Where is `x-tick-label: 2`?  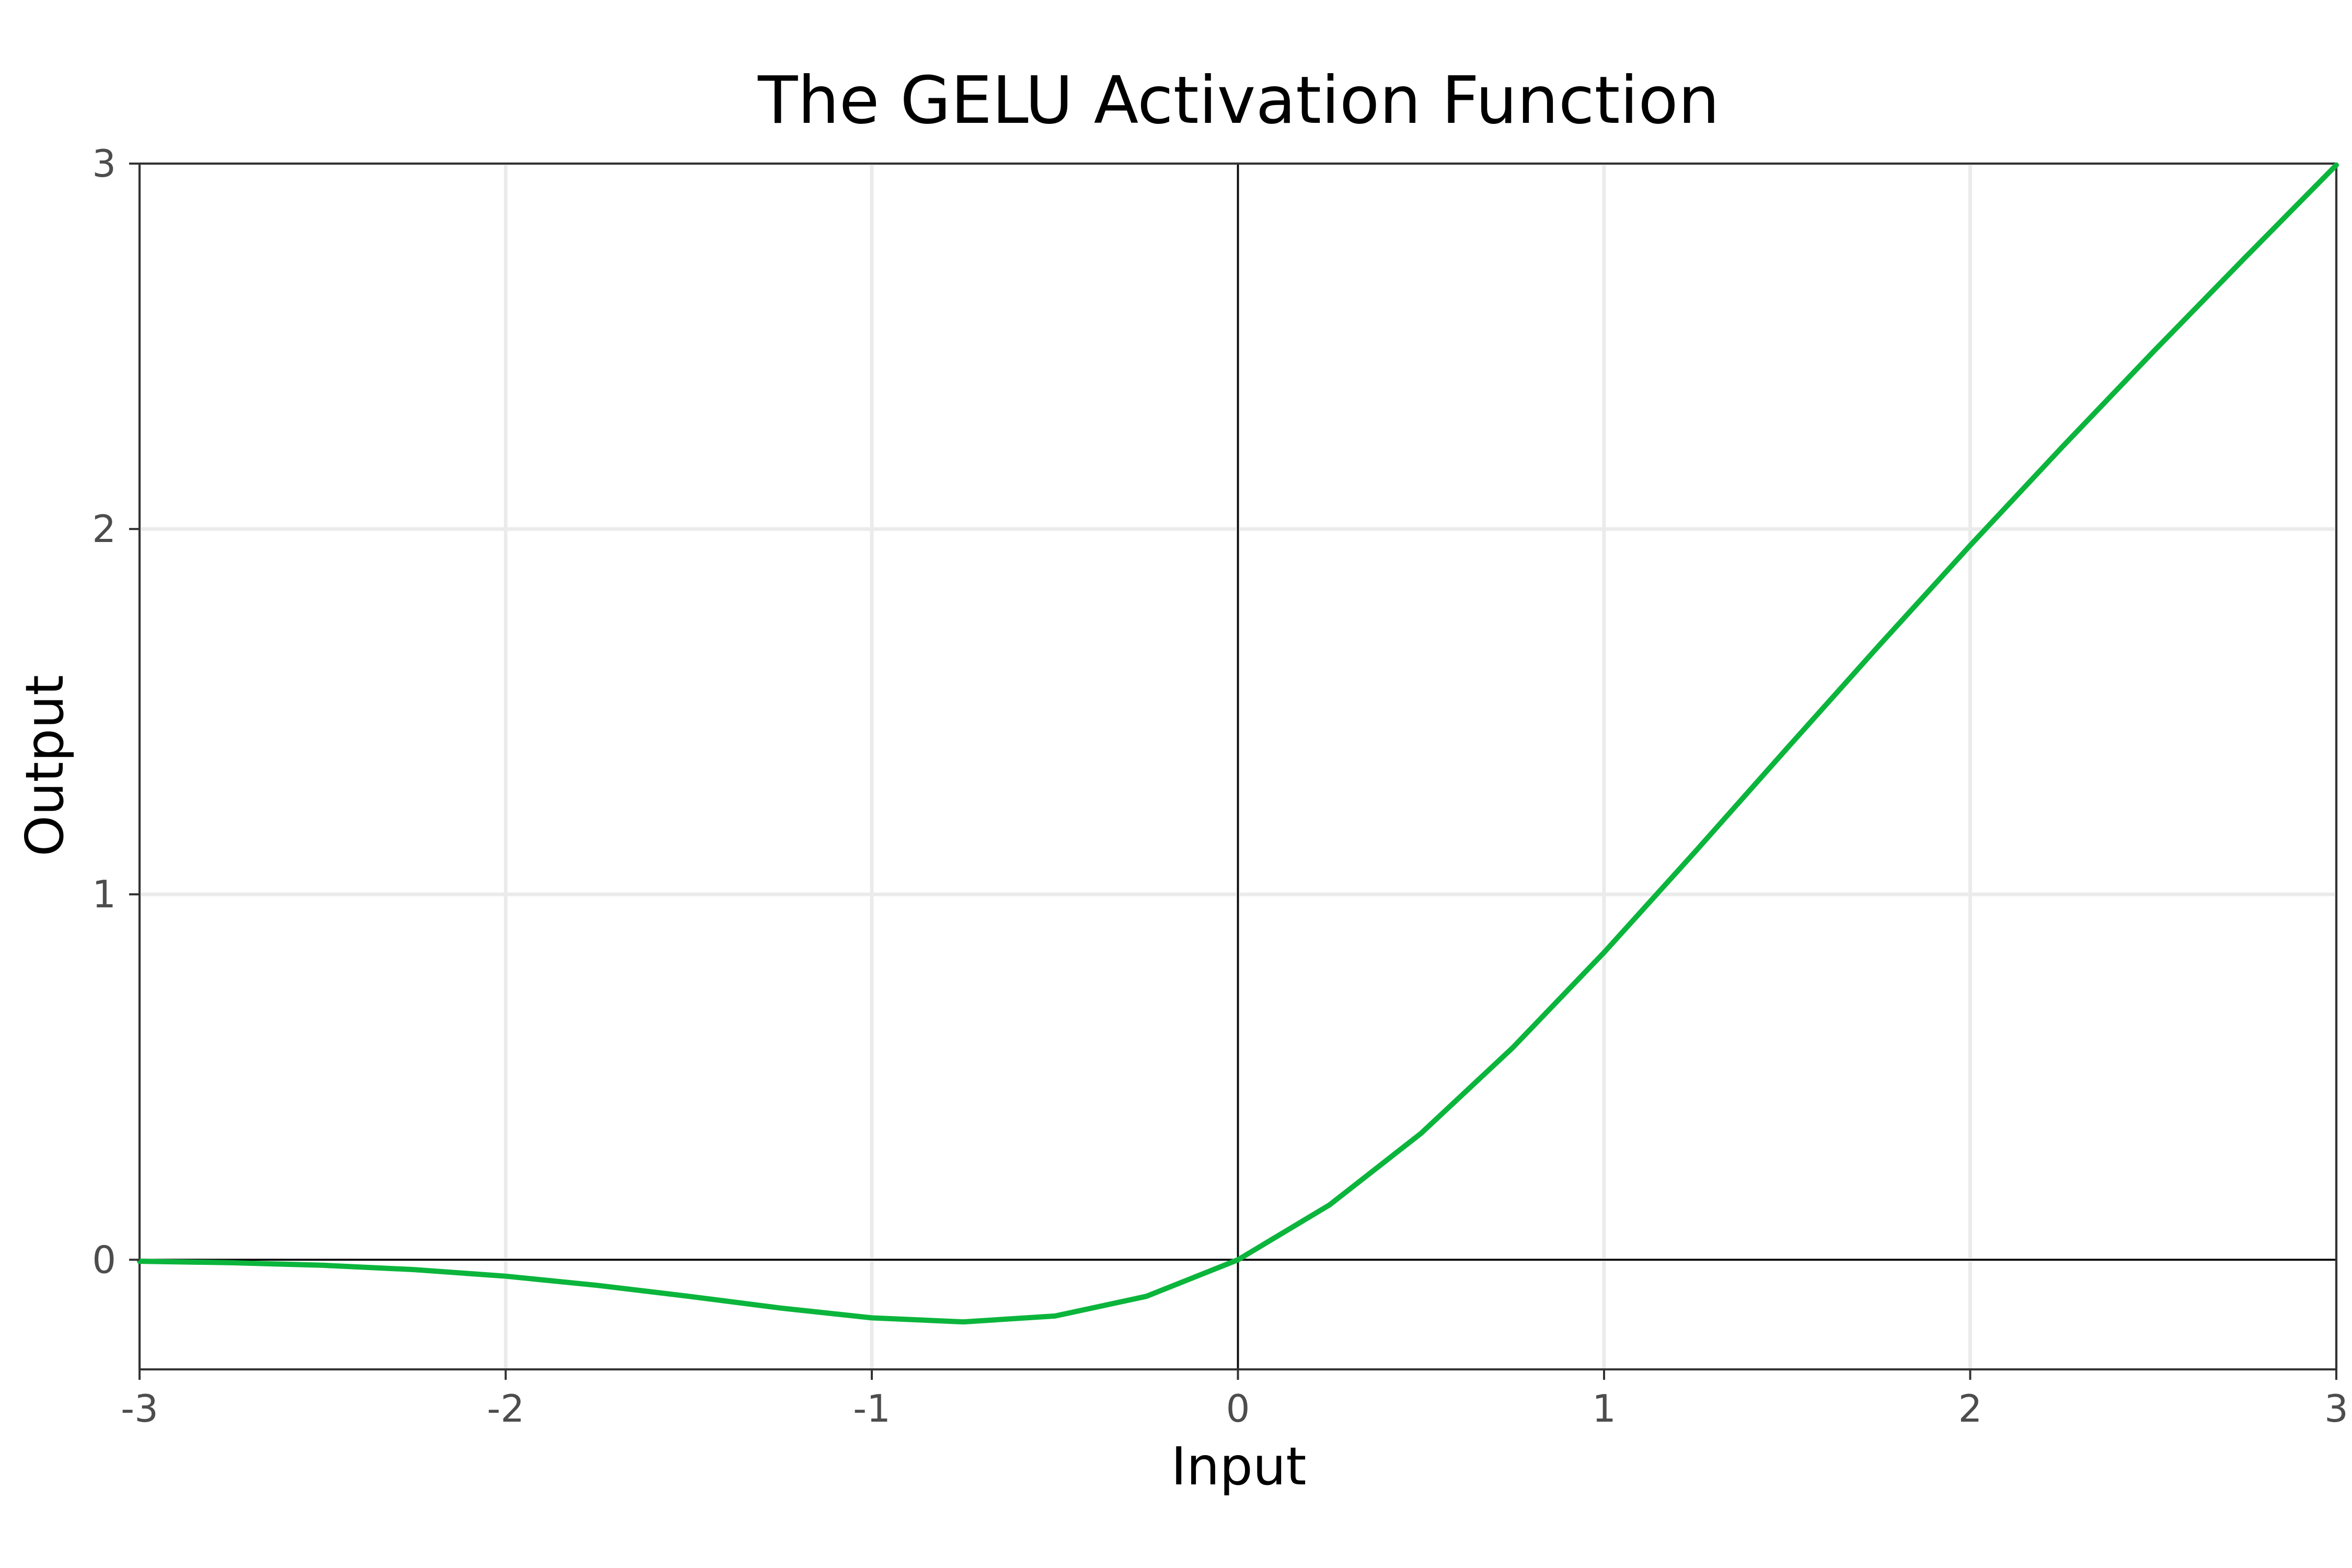 x-tick-label: 2 is located at coordinates (1970, 1409).